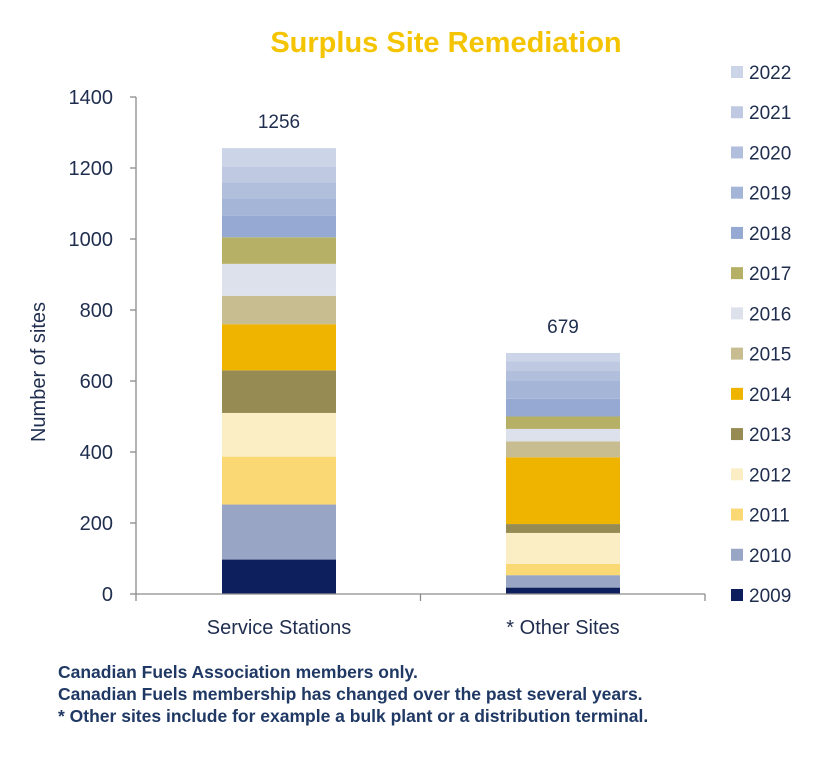  I want to click on legend-label: 2018, so click(770, 234).